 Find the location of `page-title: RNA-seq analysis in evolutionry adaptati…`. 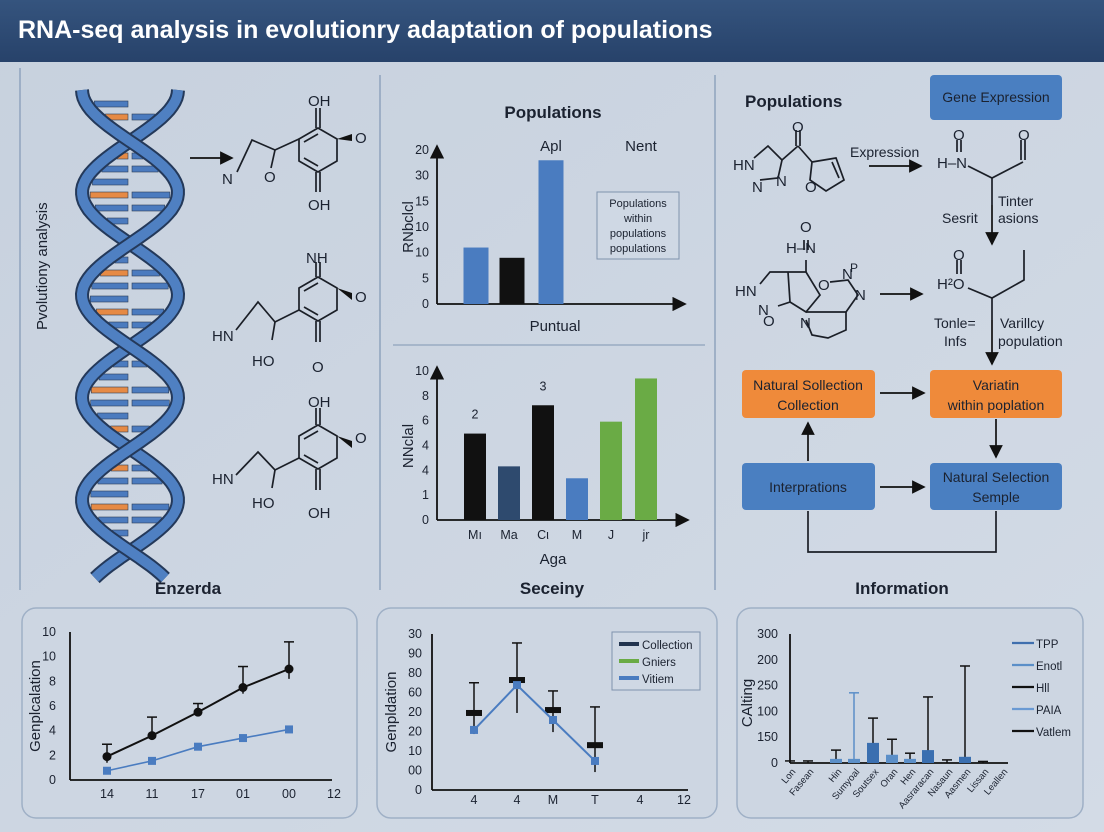

page-title: RNA-seq analysis in evolutionry adaptati… is located at coordinates (365, 30).